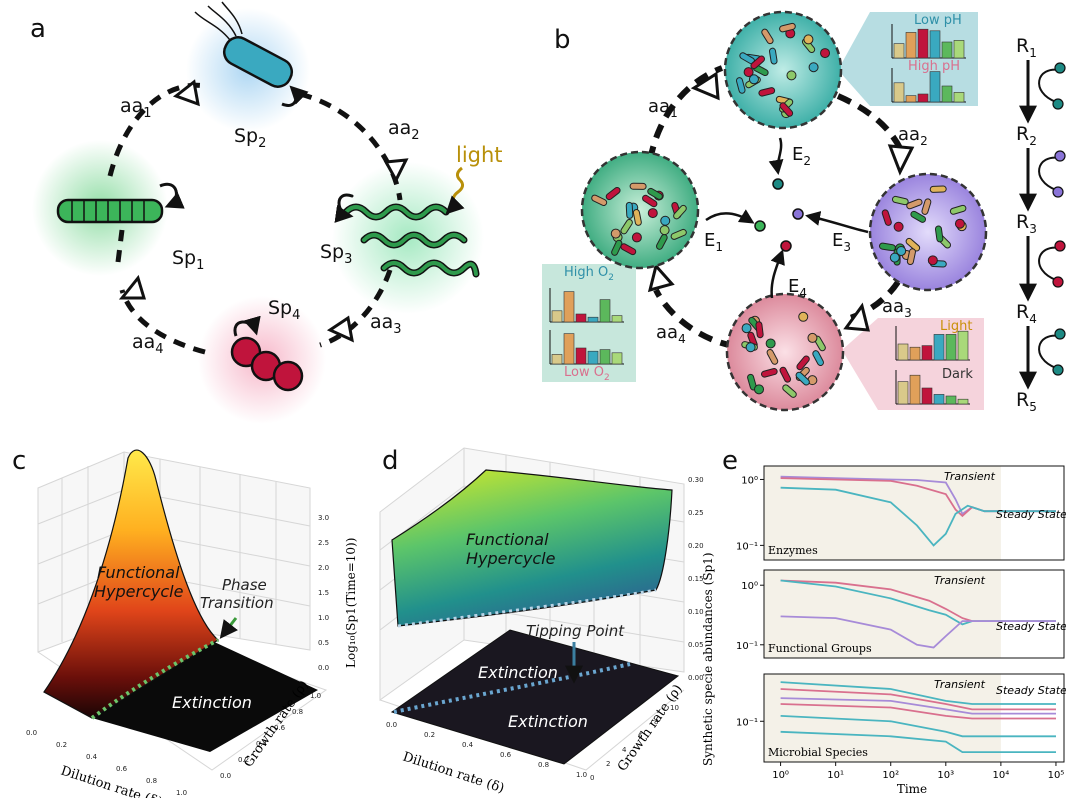  What do you see at coordinates (780, 775) in the screenshot?
I see `e-xtick-label: 10⁰` at bounding box center [780, 775].